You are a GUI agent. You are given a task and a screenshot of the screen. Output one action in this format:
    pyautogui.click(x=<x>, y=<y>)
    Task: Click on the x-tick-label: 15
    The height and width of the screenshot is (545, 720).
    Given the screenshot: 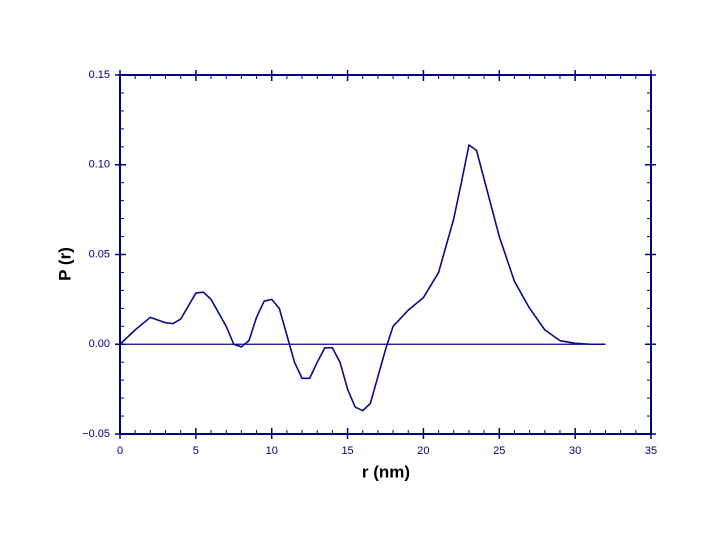 What is the action you would take?
    pyautogui.click(x=347, y=451)
    